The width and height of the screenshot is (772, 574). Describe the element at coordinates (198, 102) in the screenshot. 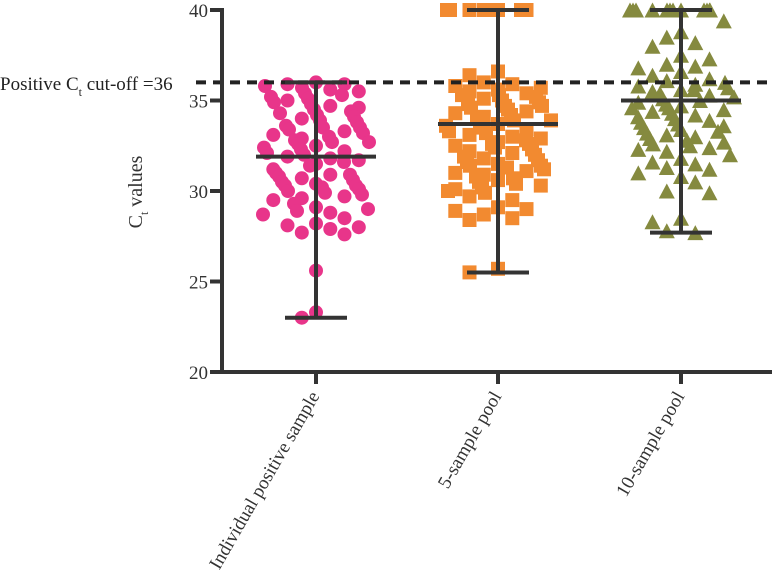

I see `y-tick-label: 35` at that location.